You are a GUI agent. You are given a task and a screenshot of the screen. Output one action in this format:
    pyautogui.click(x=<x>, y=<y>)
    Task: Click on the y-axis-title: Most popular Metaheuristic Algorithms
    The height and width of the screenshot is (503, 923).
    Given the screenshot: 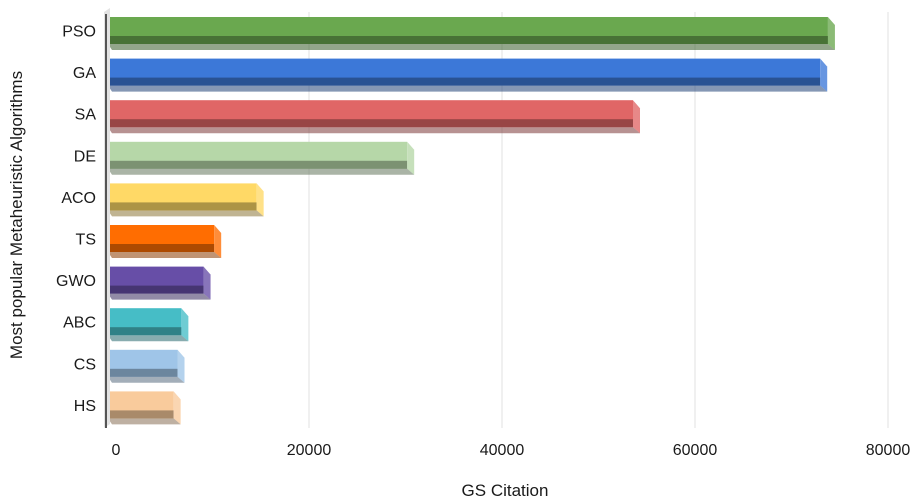 What is the action you would take?
    pyautogui.click(x=16, y=215)
    